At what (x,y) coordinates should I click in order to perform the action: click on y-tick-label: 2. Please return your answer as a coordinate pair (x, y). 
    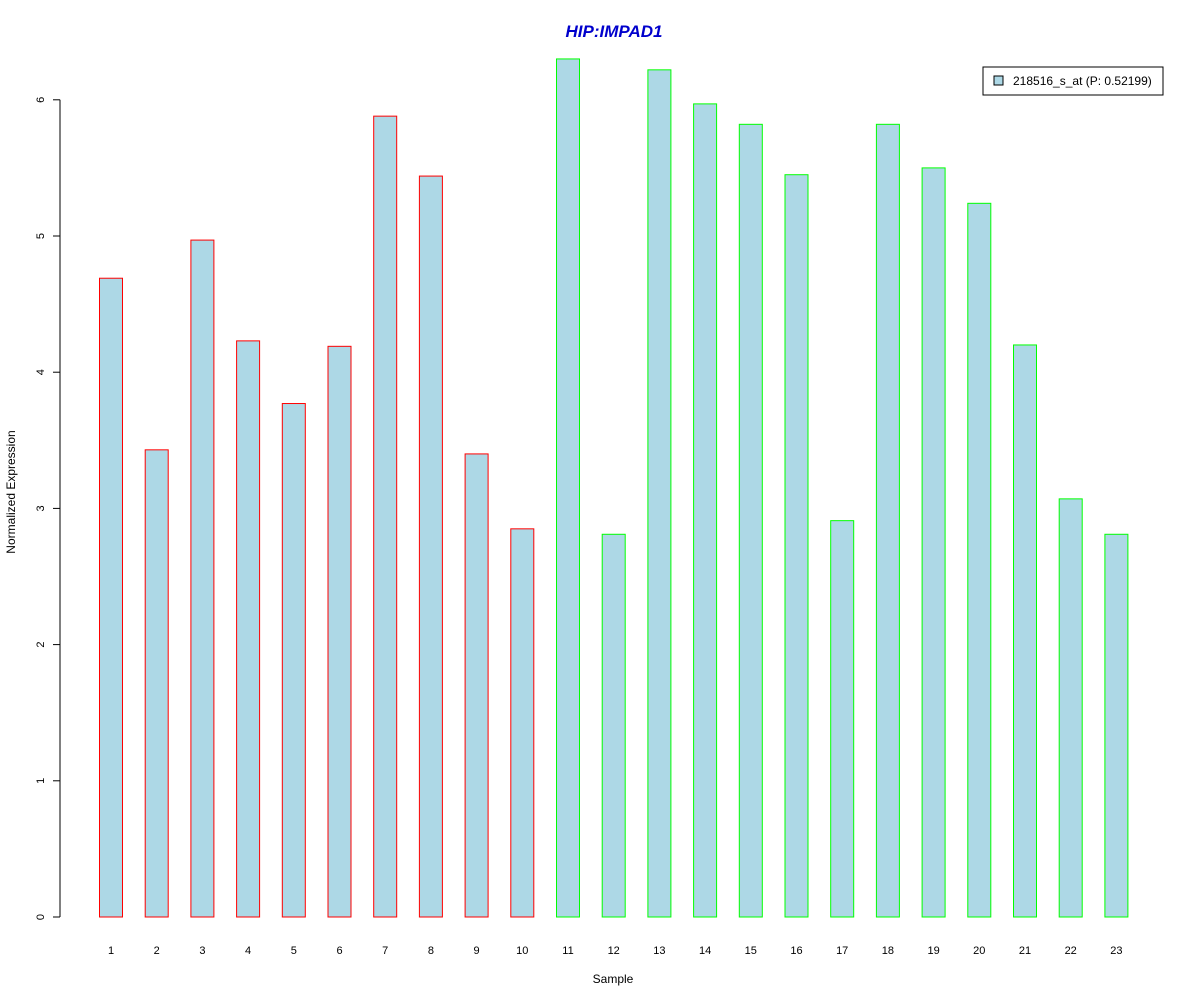
    Looking at the image, I should click on (41, 645).